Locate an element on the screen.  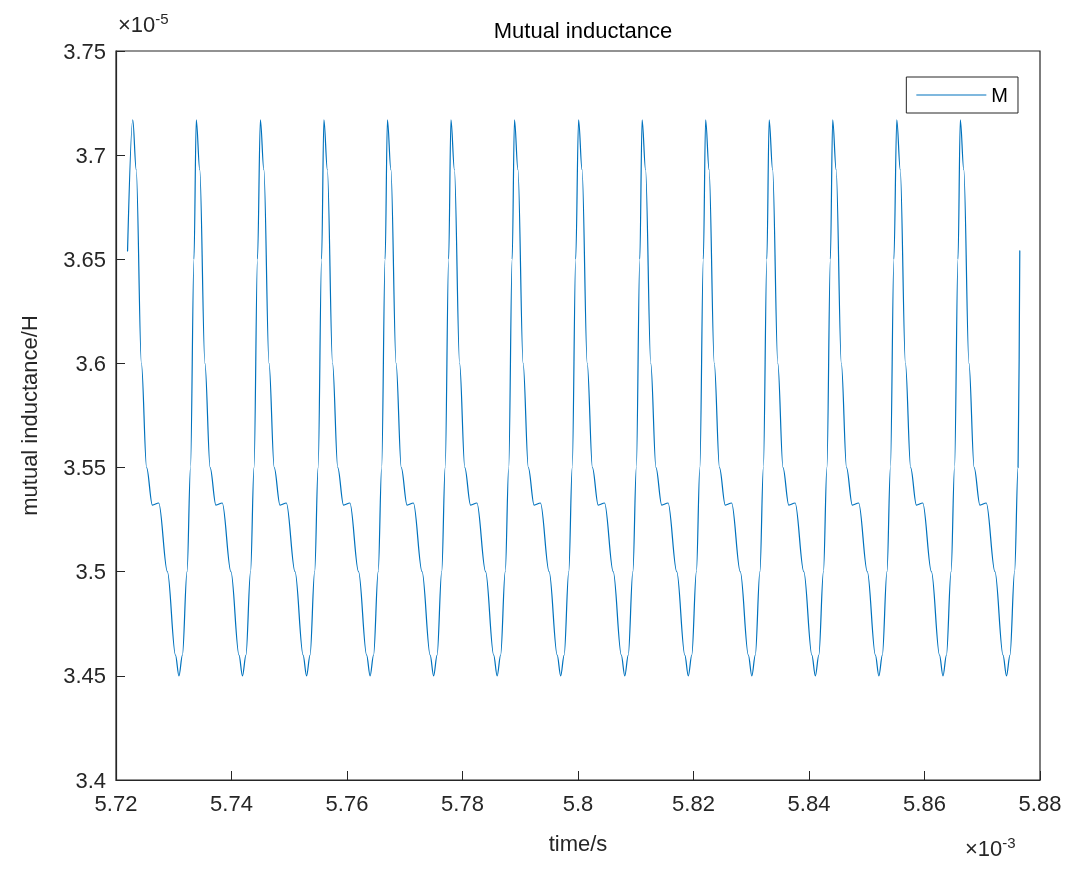
x-tick-label: 5.82 is located at coordinates (693, 803).